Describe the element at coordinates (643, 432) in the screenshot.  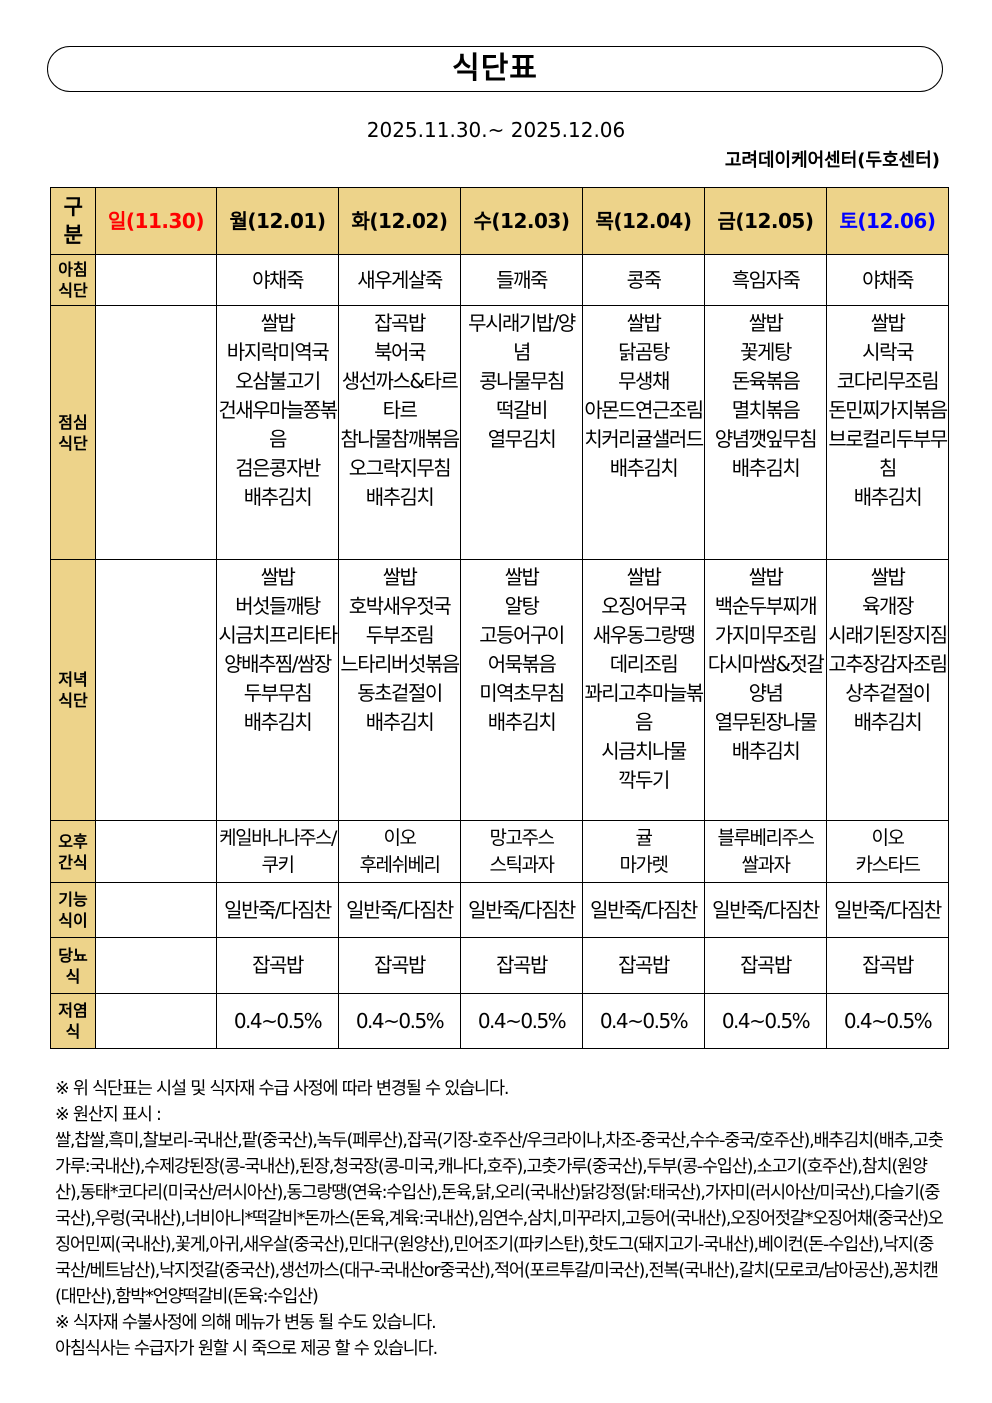
I see `menu-cell: 쌀밥 닭곰탕 무생채 아몬드연근조림 치커리귤샐러드 배추김치` at that location.